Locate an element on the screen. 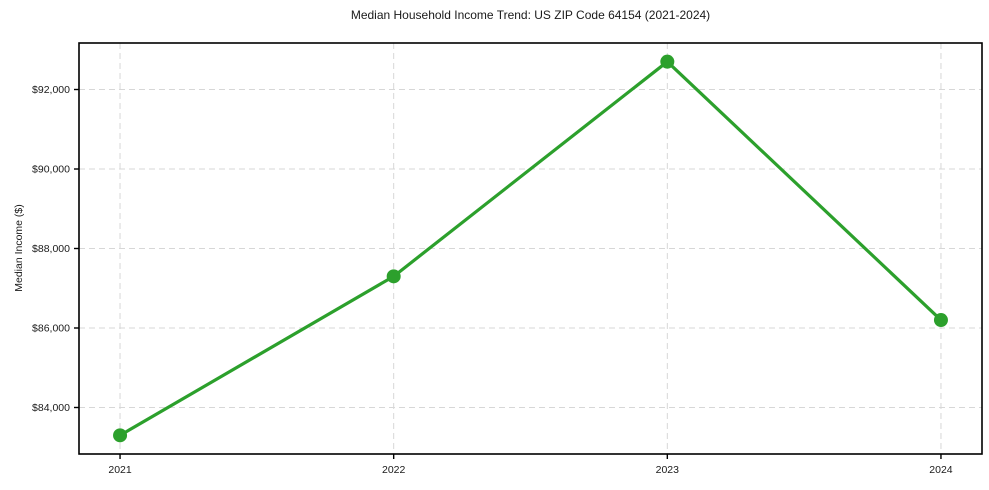  x-tick-label-2023: 2023 is located at coordinates (668, 470).